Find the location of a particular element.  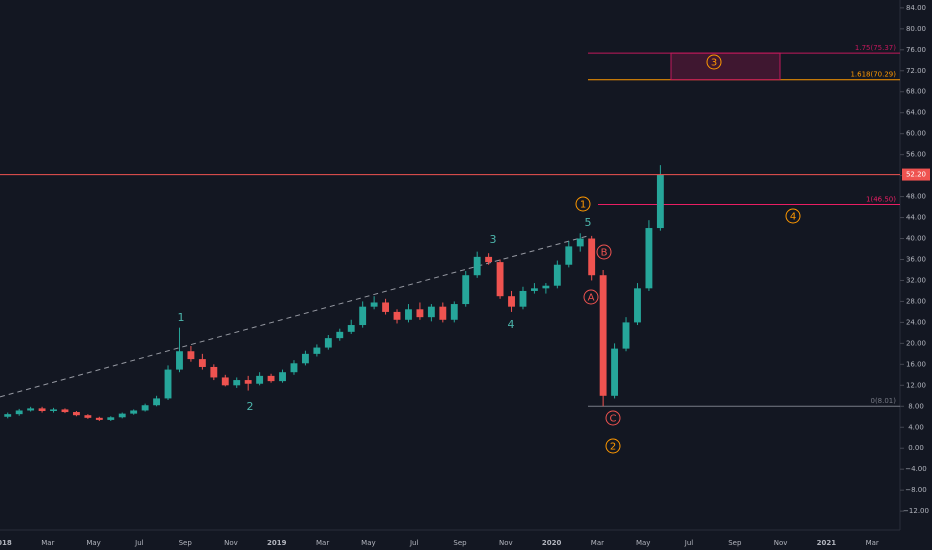

major-wave-label: 1 is located at coordinates (583, 205).